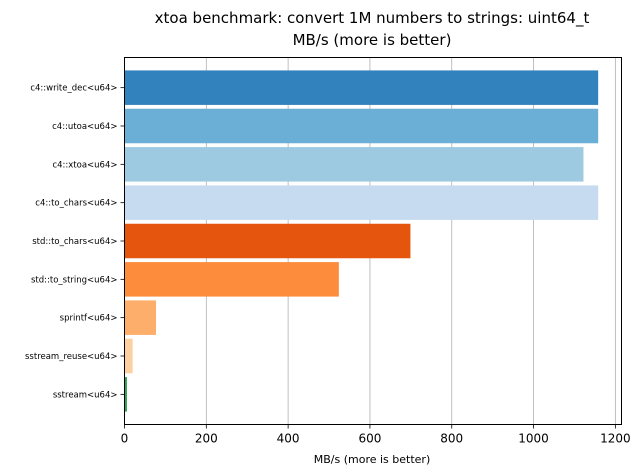 This screenshot has width=642, height=475. What do you see at coordinates (74, 280) in the screenshot?
I see `y-tick-label: std::to_string<u64>` at bounding box center [74, 280].